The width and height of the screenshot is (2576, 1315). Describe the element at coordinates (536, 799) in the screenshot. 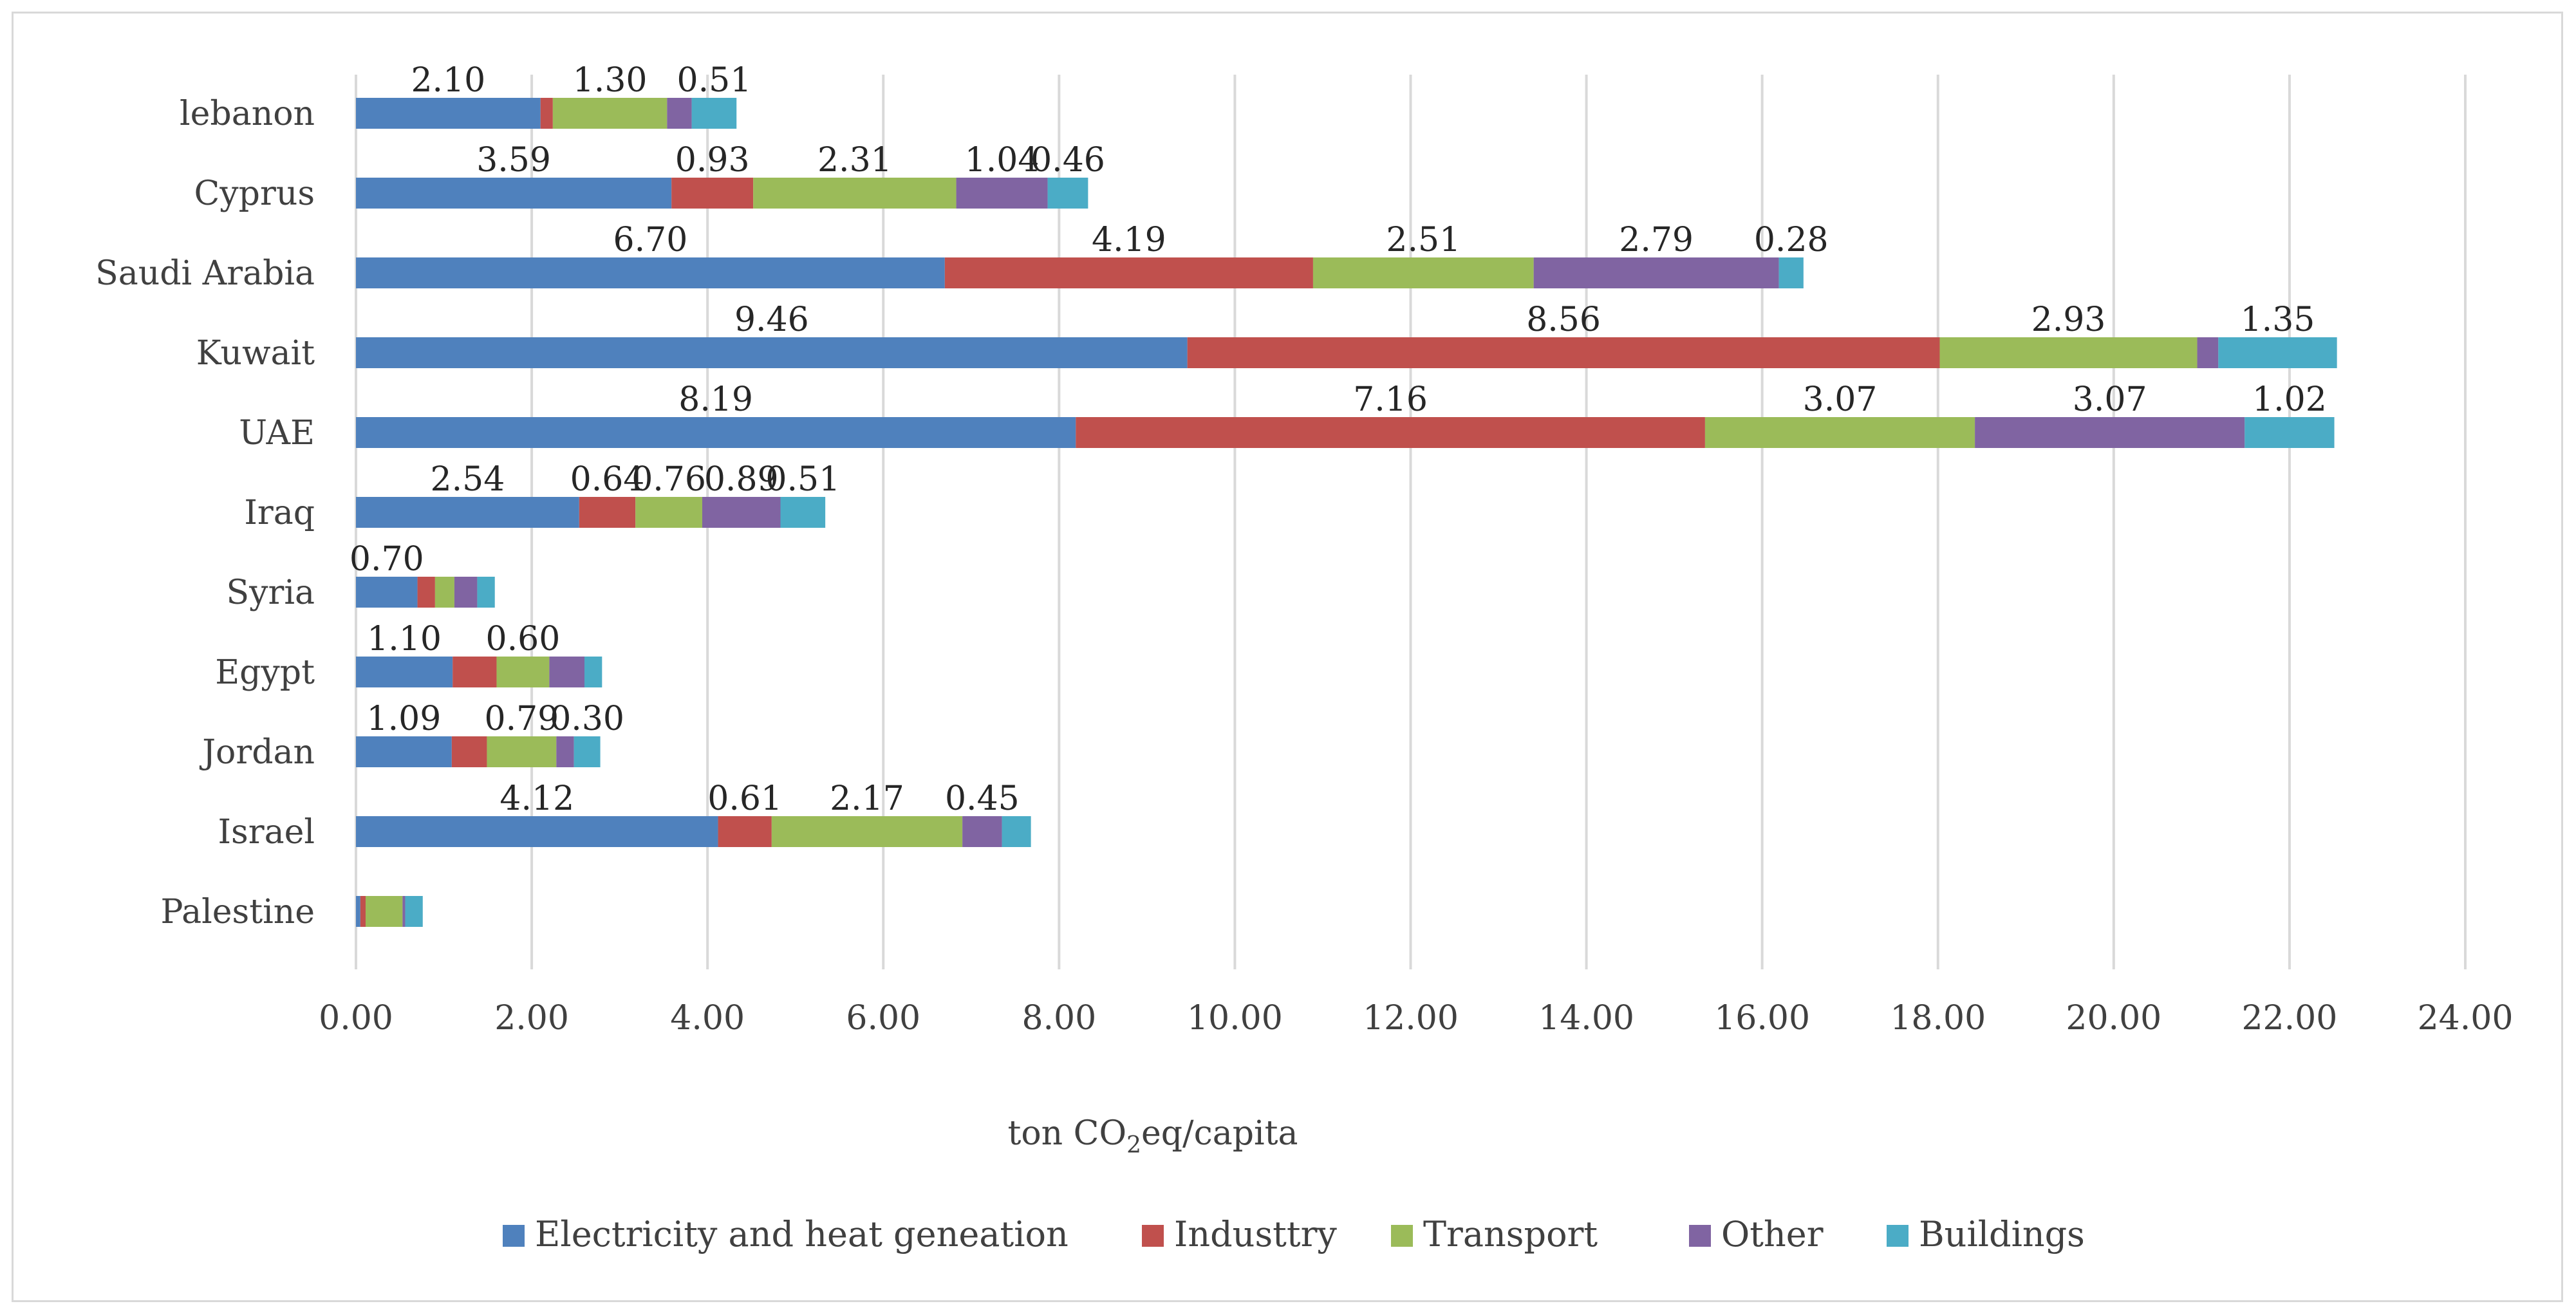

I see `data-label: 4.12` at that location.